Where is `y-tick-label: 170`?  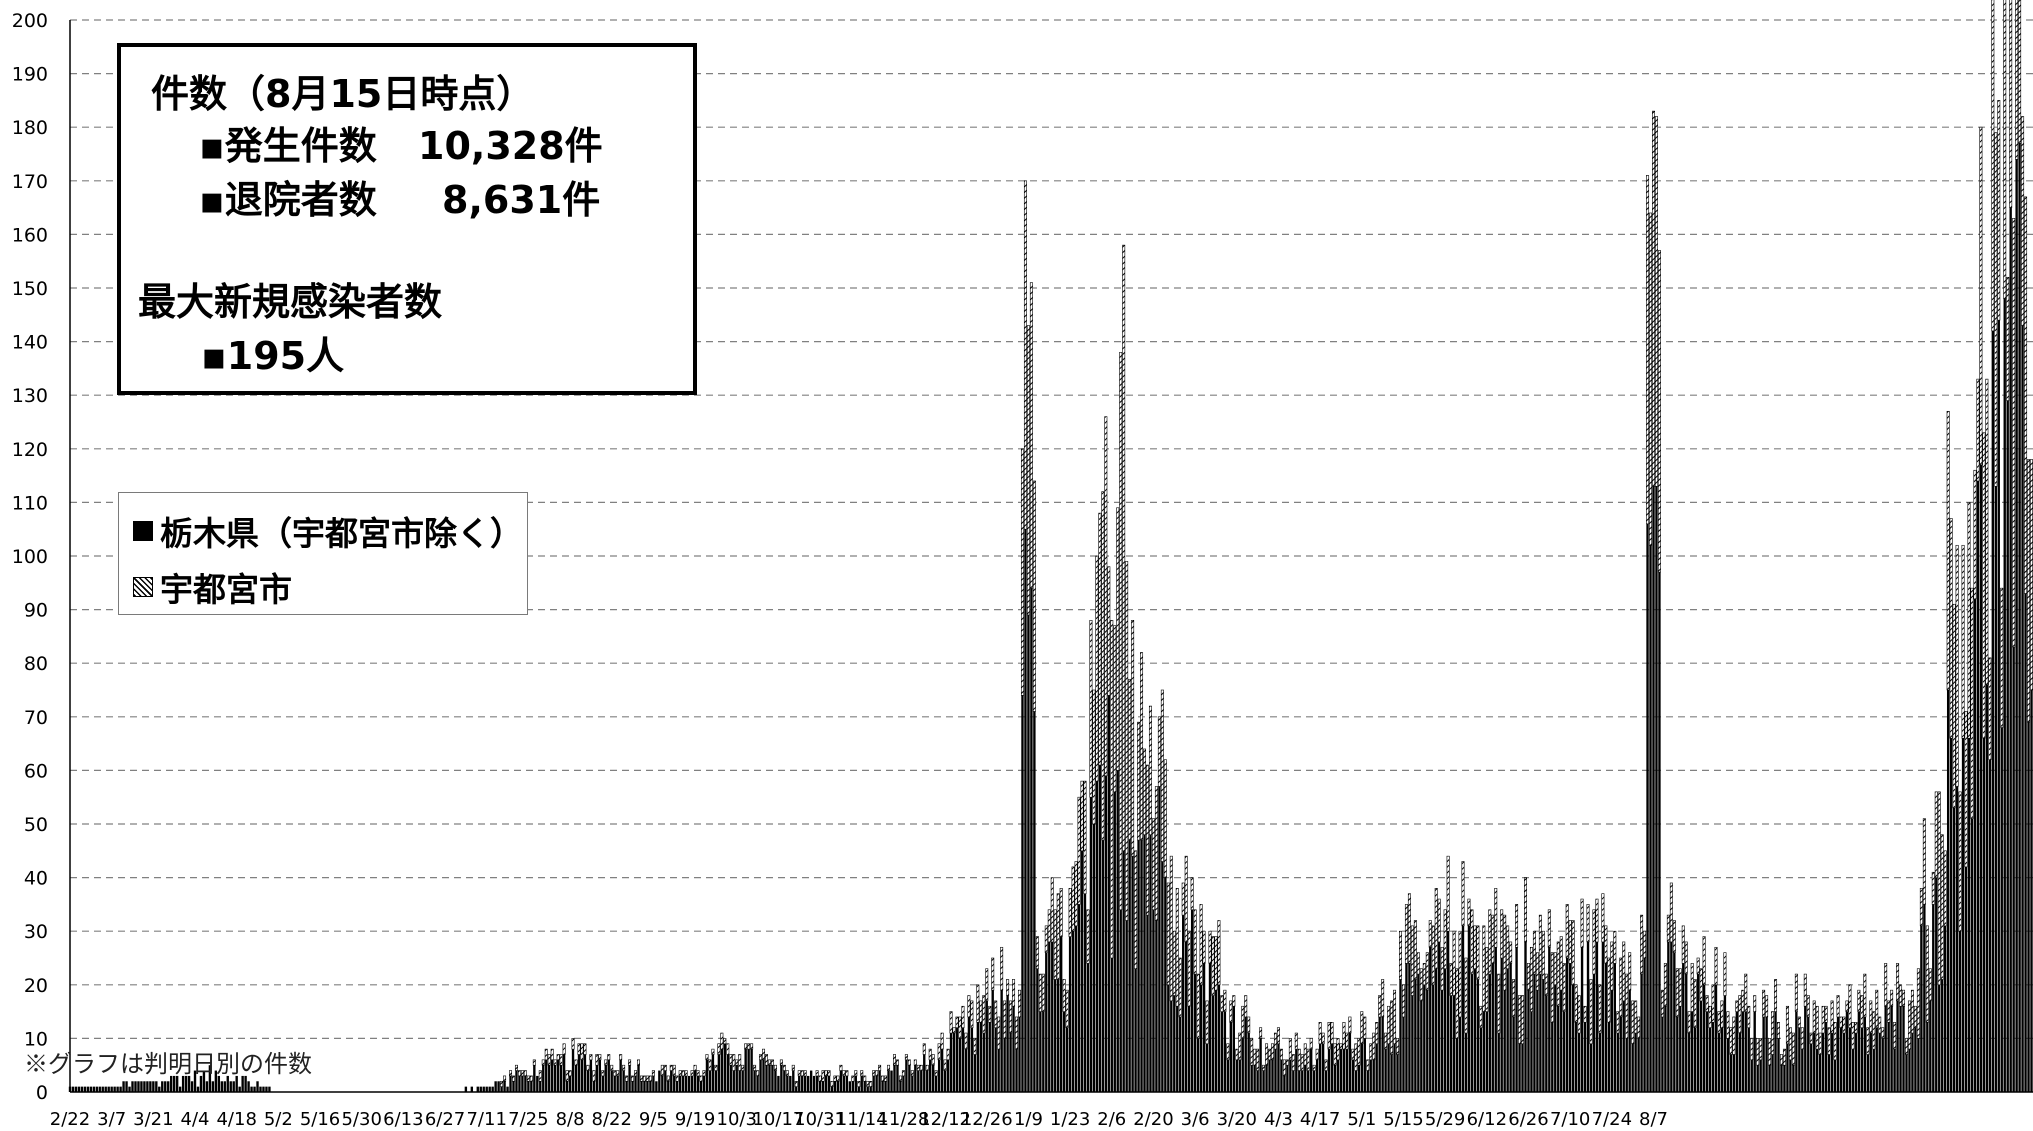 y-tick-label: 170 is located at coordinates (30, 182).